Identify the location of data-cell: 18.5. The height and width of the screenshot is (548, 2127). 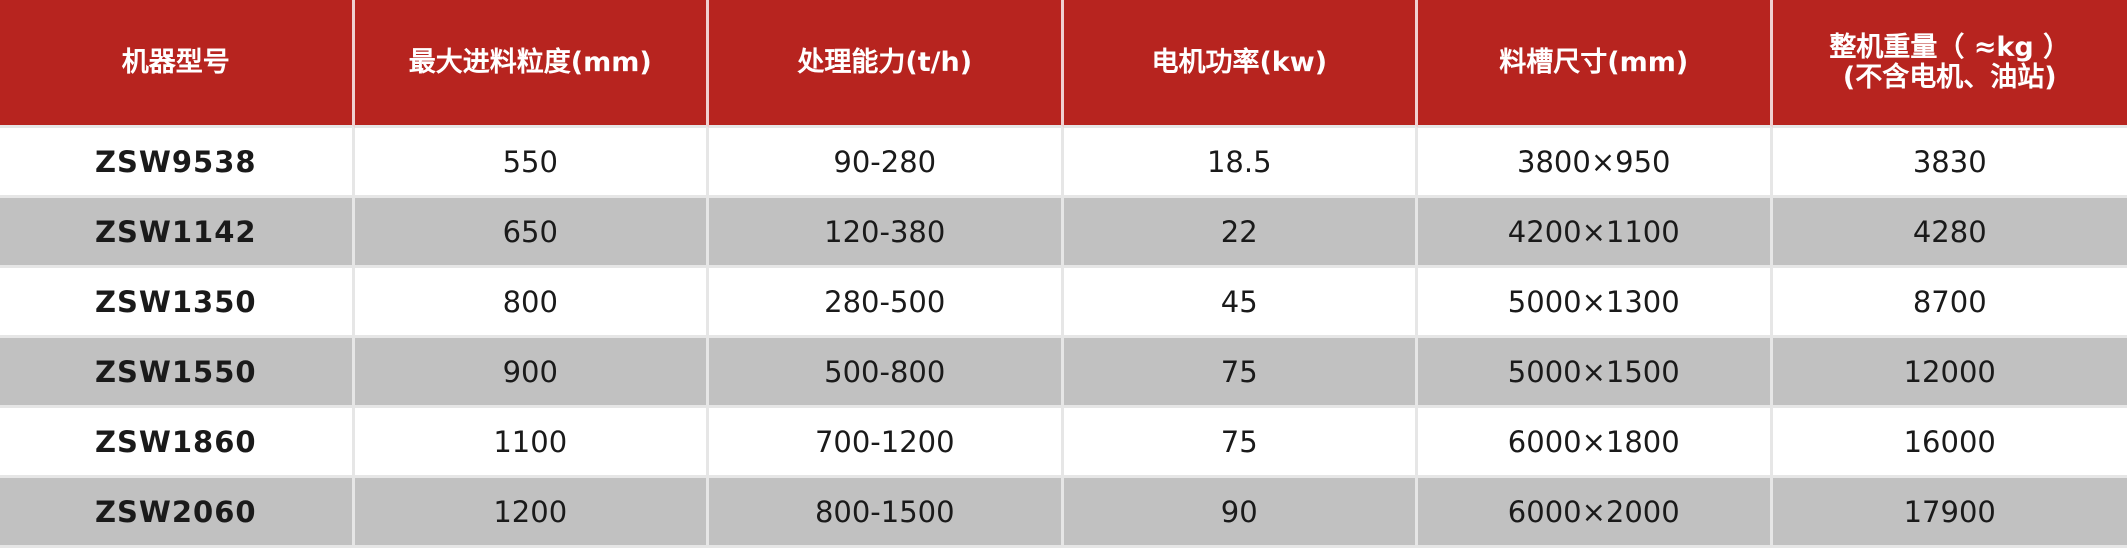
(1240, 163).